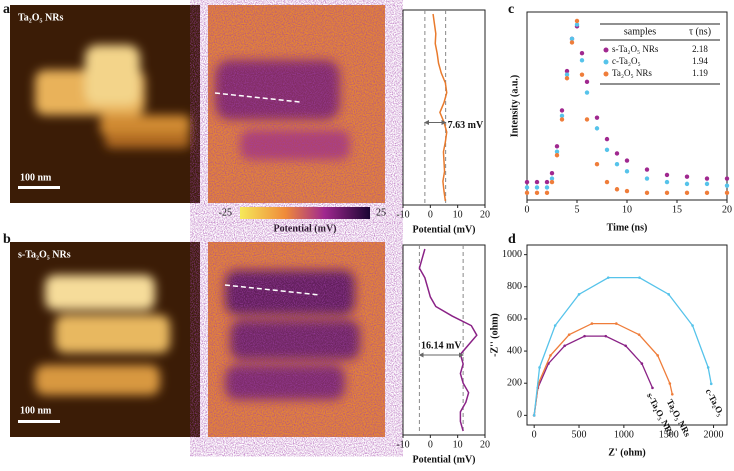 This screenshot has width=734, height=471. What do you see at coordinates (6, 9) in the screenshot?
I see `panel-label: a` at bounding box center [6, 9].